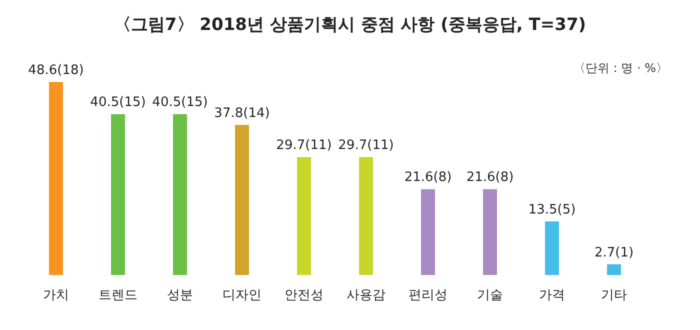 This screenshot has width=700, height=330. I want to click on value-label: 48.6(18), so click(56, 70).